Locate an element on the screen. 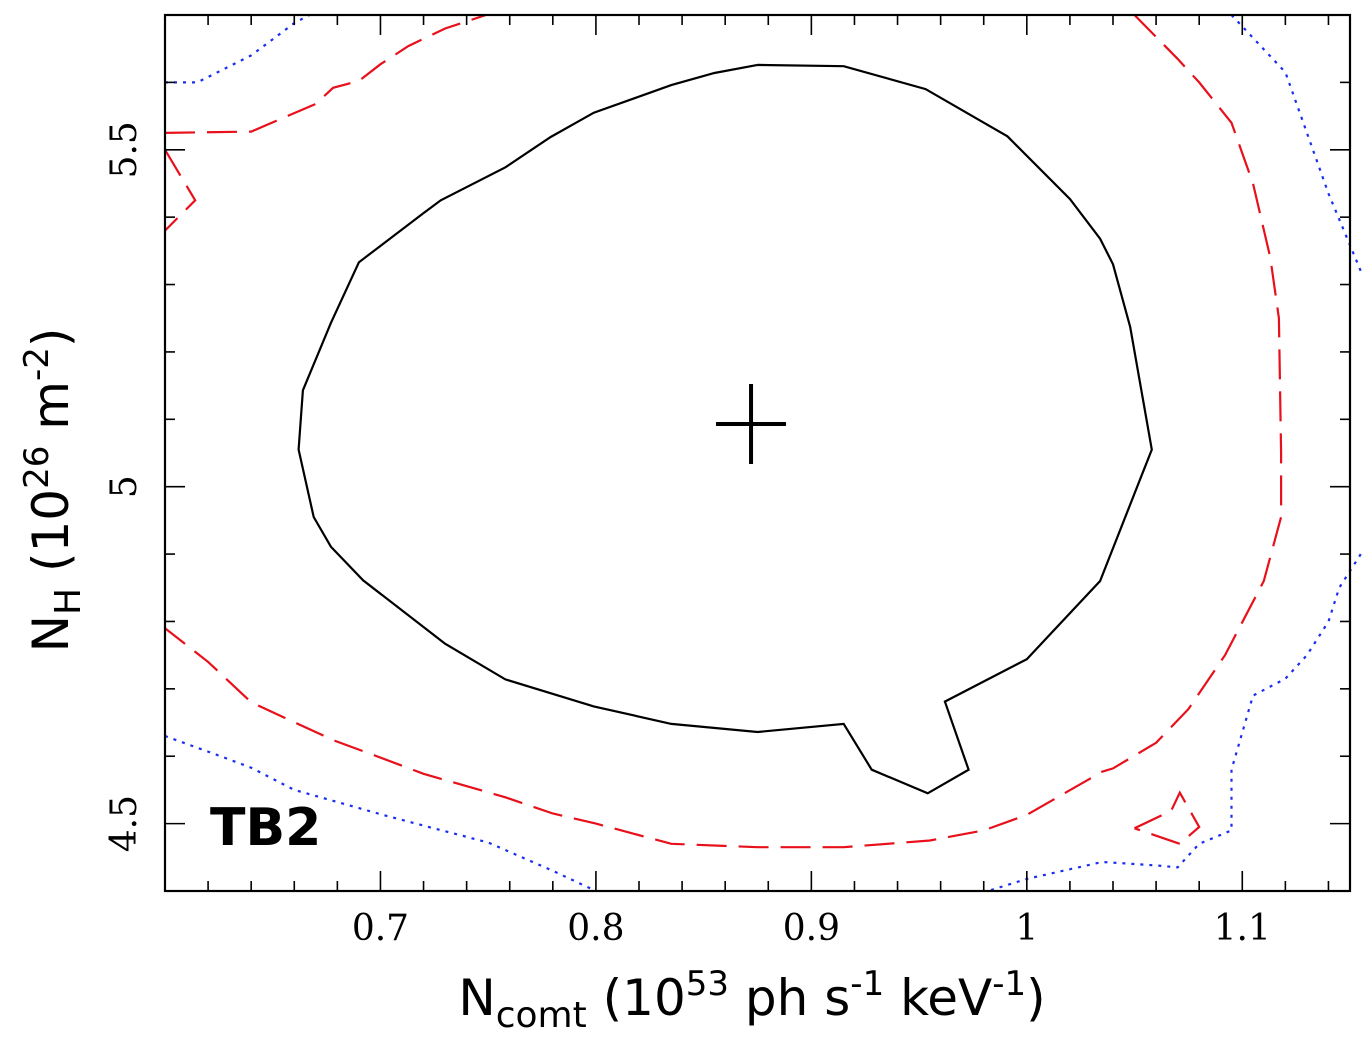 Image resolution: width=1365 pixels, height=1044 pixels. x-axis-title-unit-mid: ph s is located at coordinates (789, 998).